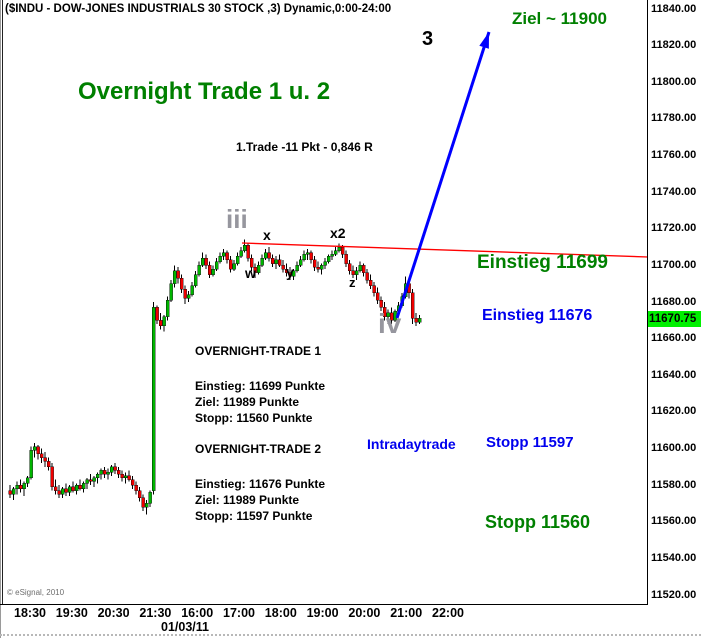  What do you see at coordinates (390, 323) in the screenshot?
I see `wave-iv-label: iv` at bounding box center [390, 323].